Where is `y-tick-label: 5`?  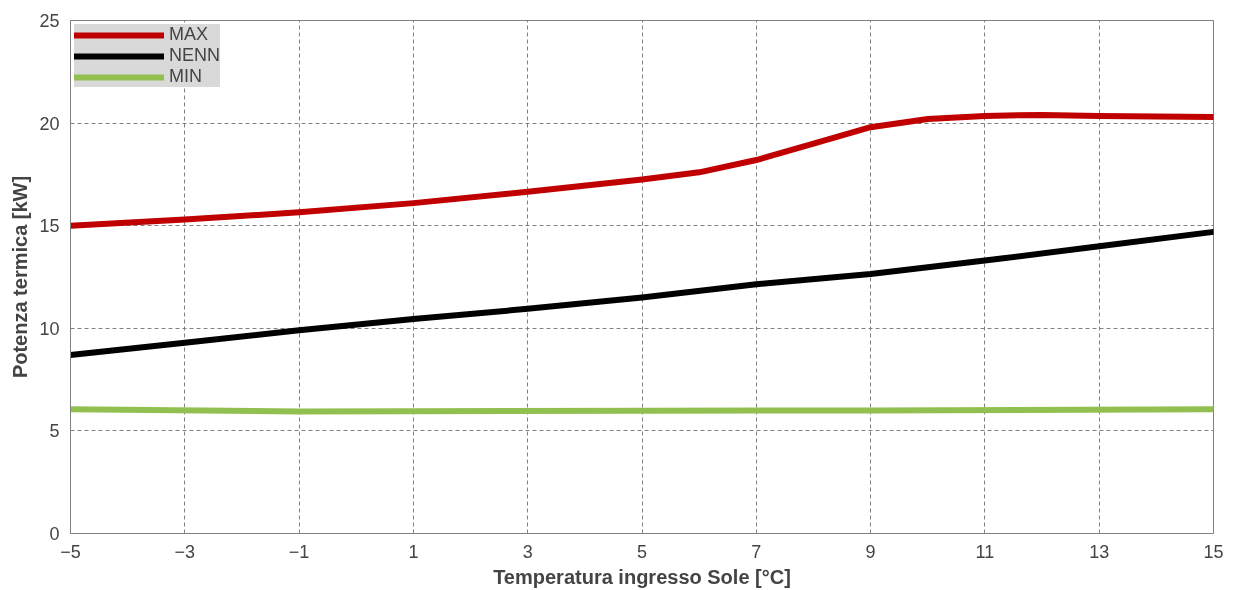 y-tick-label: 5 is located at coordinates (54, 431).